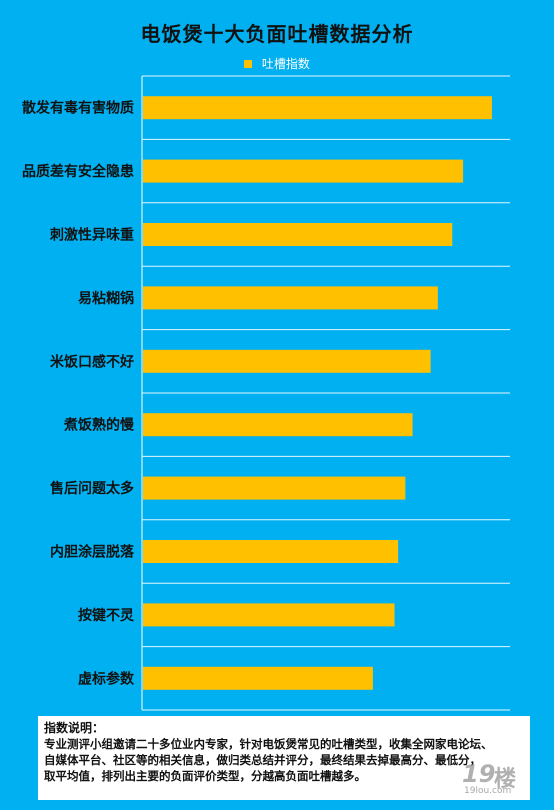 This screenshot has width=554, height=810. Describe the element at coordinates (479, 774) in the screenshot. I see `watermark-number: 19` at that location.